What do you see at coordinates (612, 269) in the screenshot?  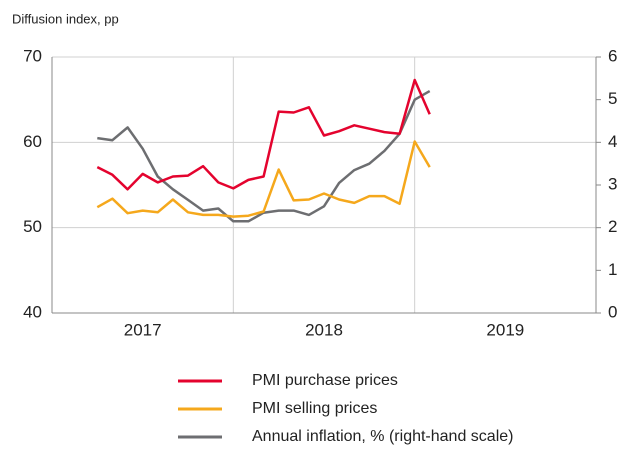 I see `y2-tick-label: 1` at bounding box center [612, 269].